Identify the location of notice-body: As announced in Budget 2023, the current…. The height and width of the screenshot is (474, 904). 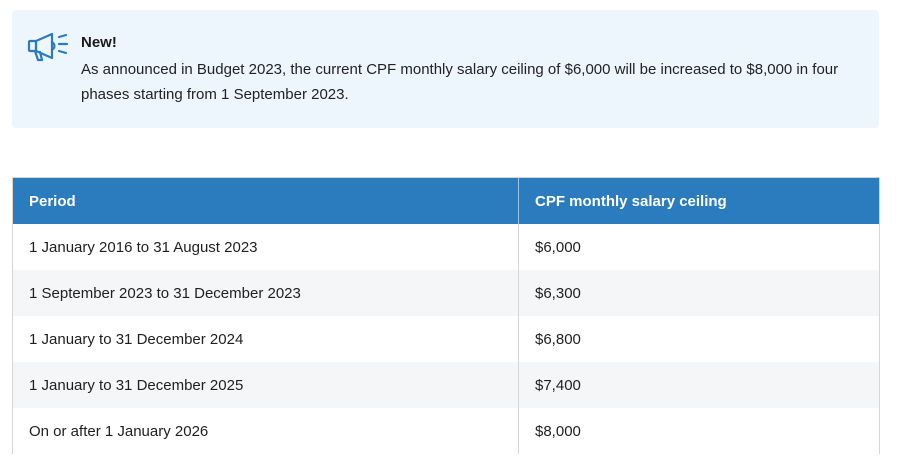
(460, 82).